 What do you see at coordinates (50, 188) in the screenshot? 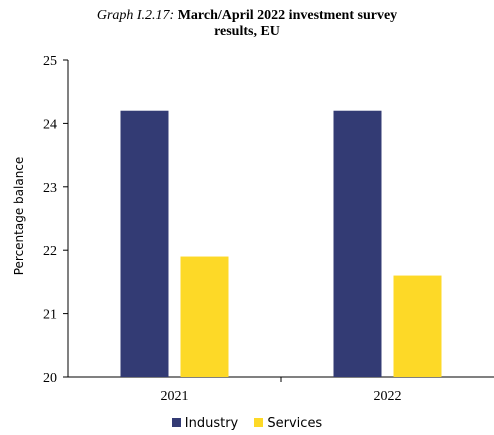
I see `y-tick-label: 23` at bounding box center [50, 188].